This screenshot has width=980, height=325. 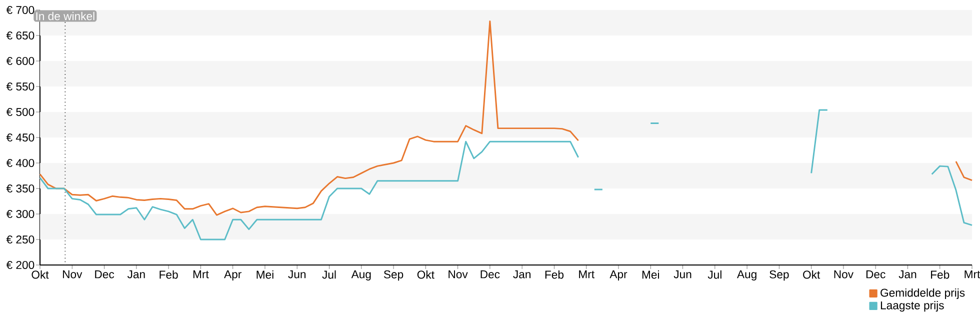 What do you see at coordinates (20, 188) in the screenshot?
I see `y-tick-label: € 350` at bounding box center [20, 188].